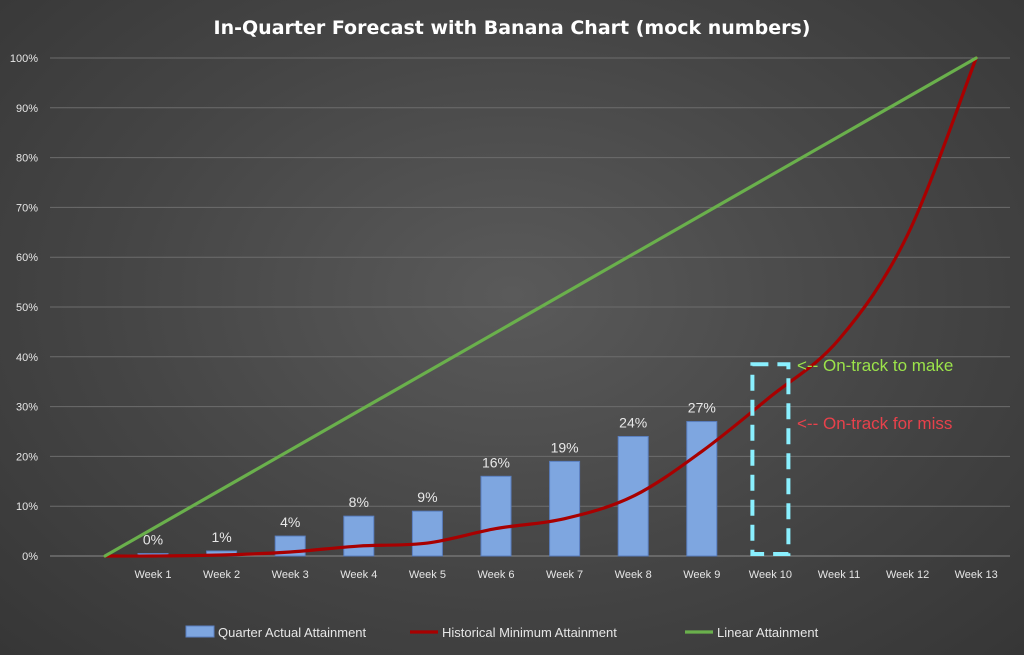  I want to click on highlight-box-rect, so click(770, 459).